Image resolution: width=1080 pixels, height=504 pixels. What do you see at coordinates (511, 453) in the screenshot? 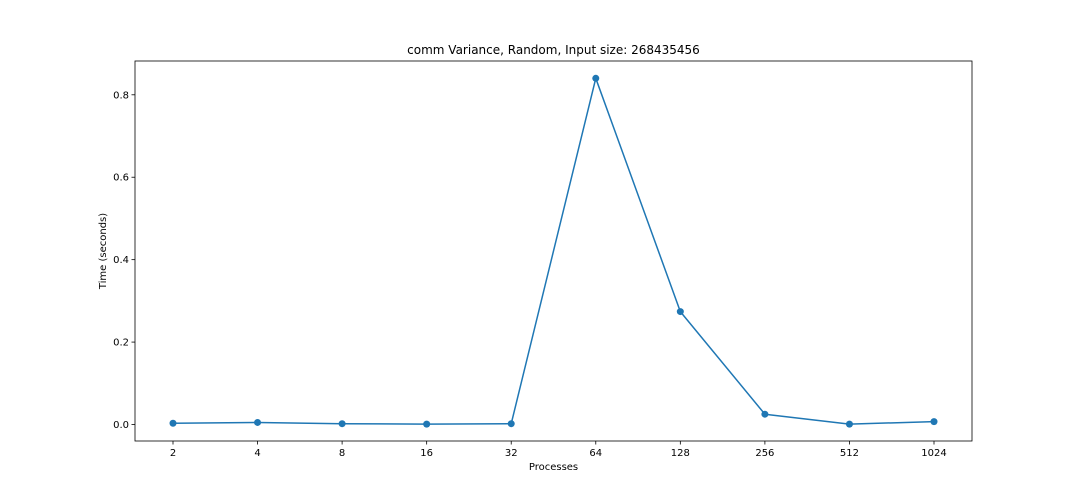
I see `x-tick-label: 32` at bounding box center [511, 453].